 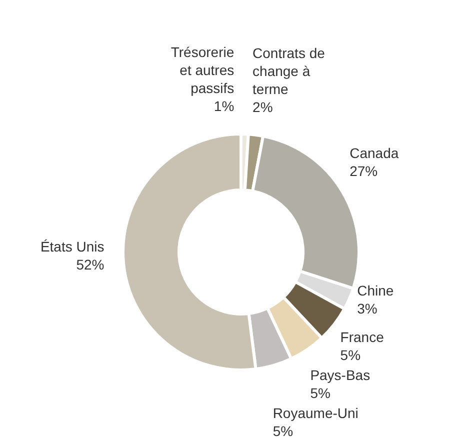 I want to click on data-label: 3%, so click(x=367, y=308).